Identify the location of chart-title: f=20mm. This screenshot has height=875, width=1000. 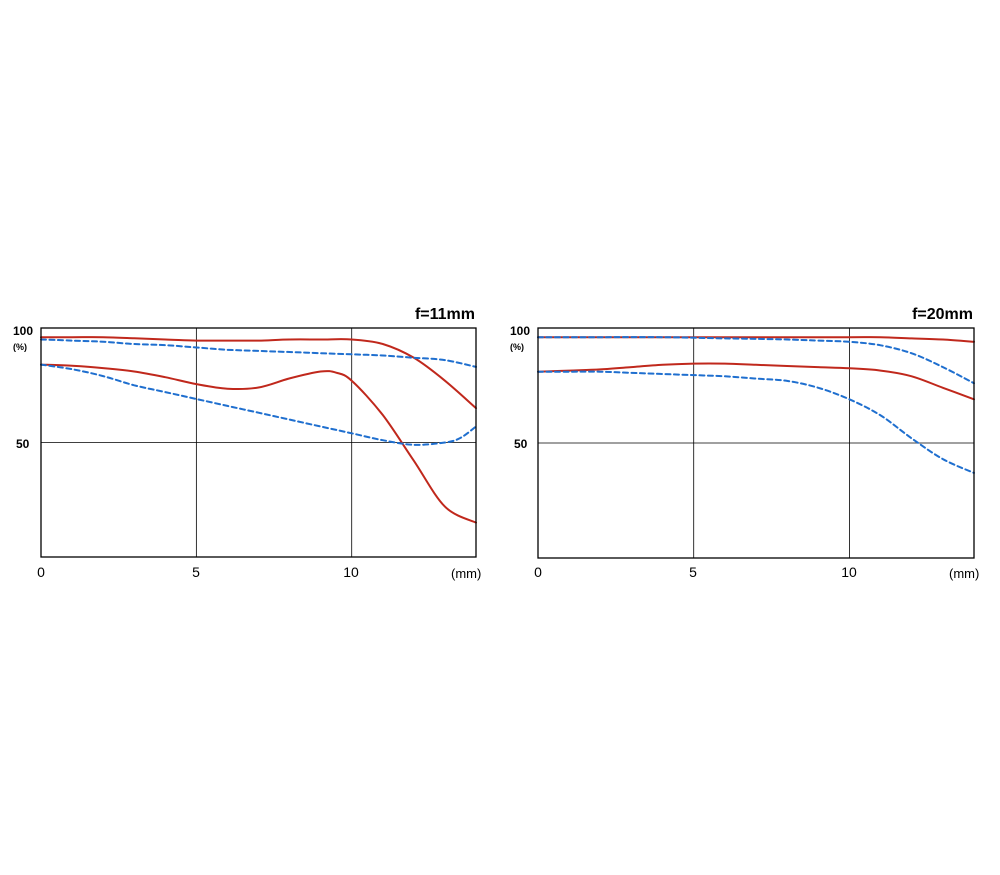
(942, 314).